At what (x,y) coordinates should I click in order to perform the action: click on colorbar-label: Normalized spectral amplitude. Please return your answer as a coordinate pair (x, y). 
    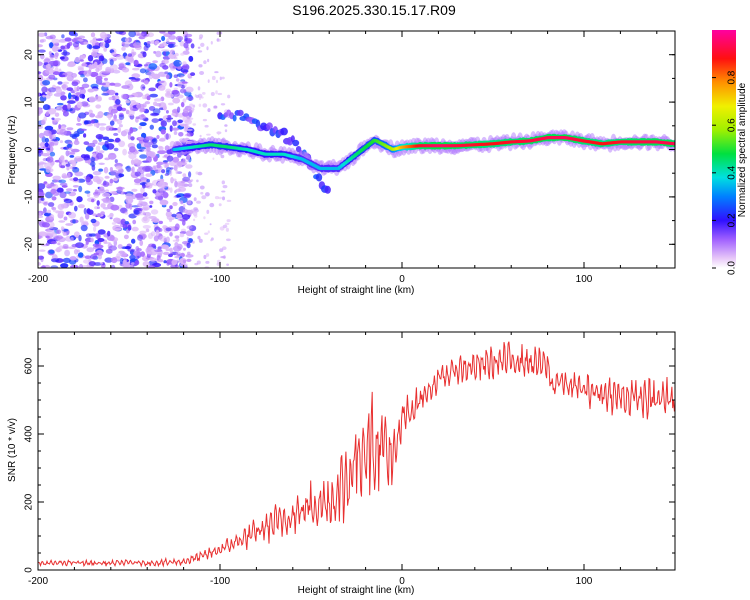
    Looking at the image, I should click on (742, 149).